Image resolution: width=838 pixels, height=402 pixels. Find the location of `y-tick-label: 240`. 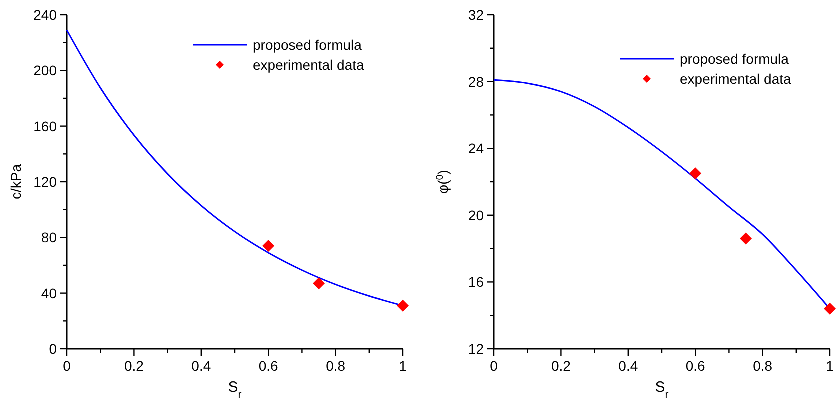

y-tick-label: 240 is located at coordinates (46, 15).